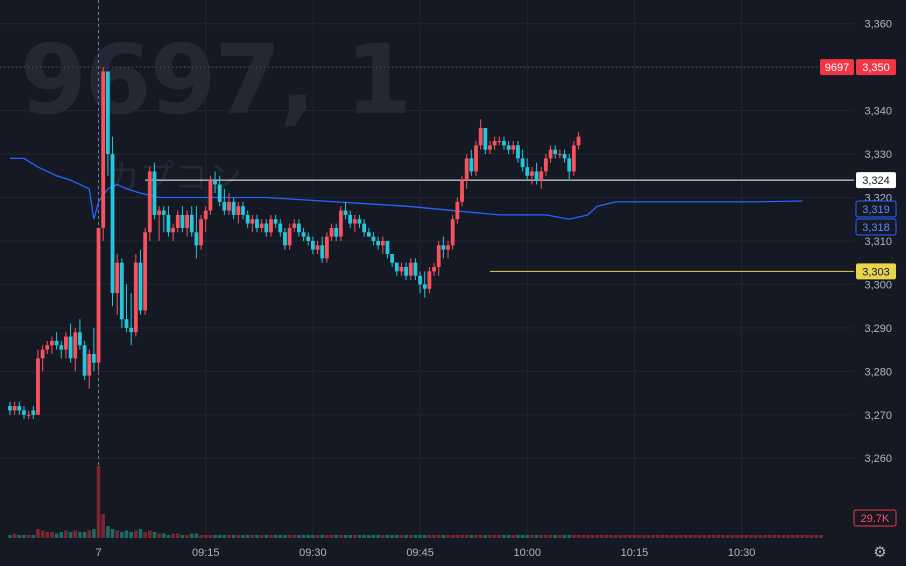 The image size is (906, 566). What do you see at coordinates (876, 272) in the screenshot?
I see `yellow-line-badge-label: 3,303` at bounding box center [876, 272].